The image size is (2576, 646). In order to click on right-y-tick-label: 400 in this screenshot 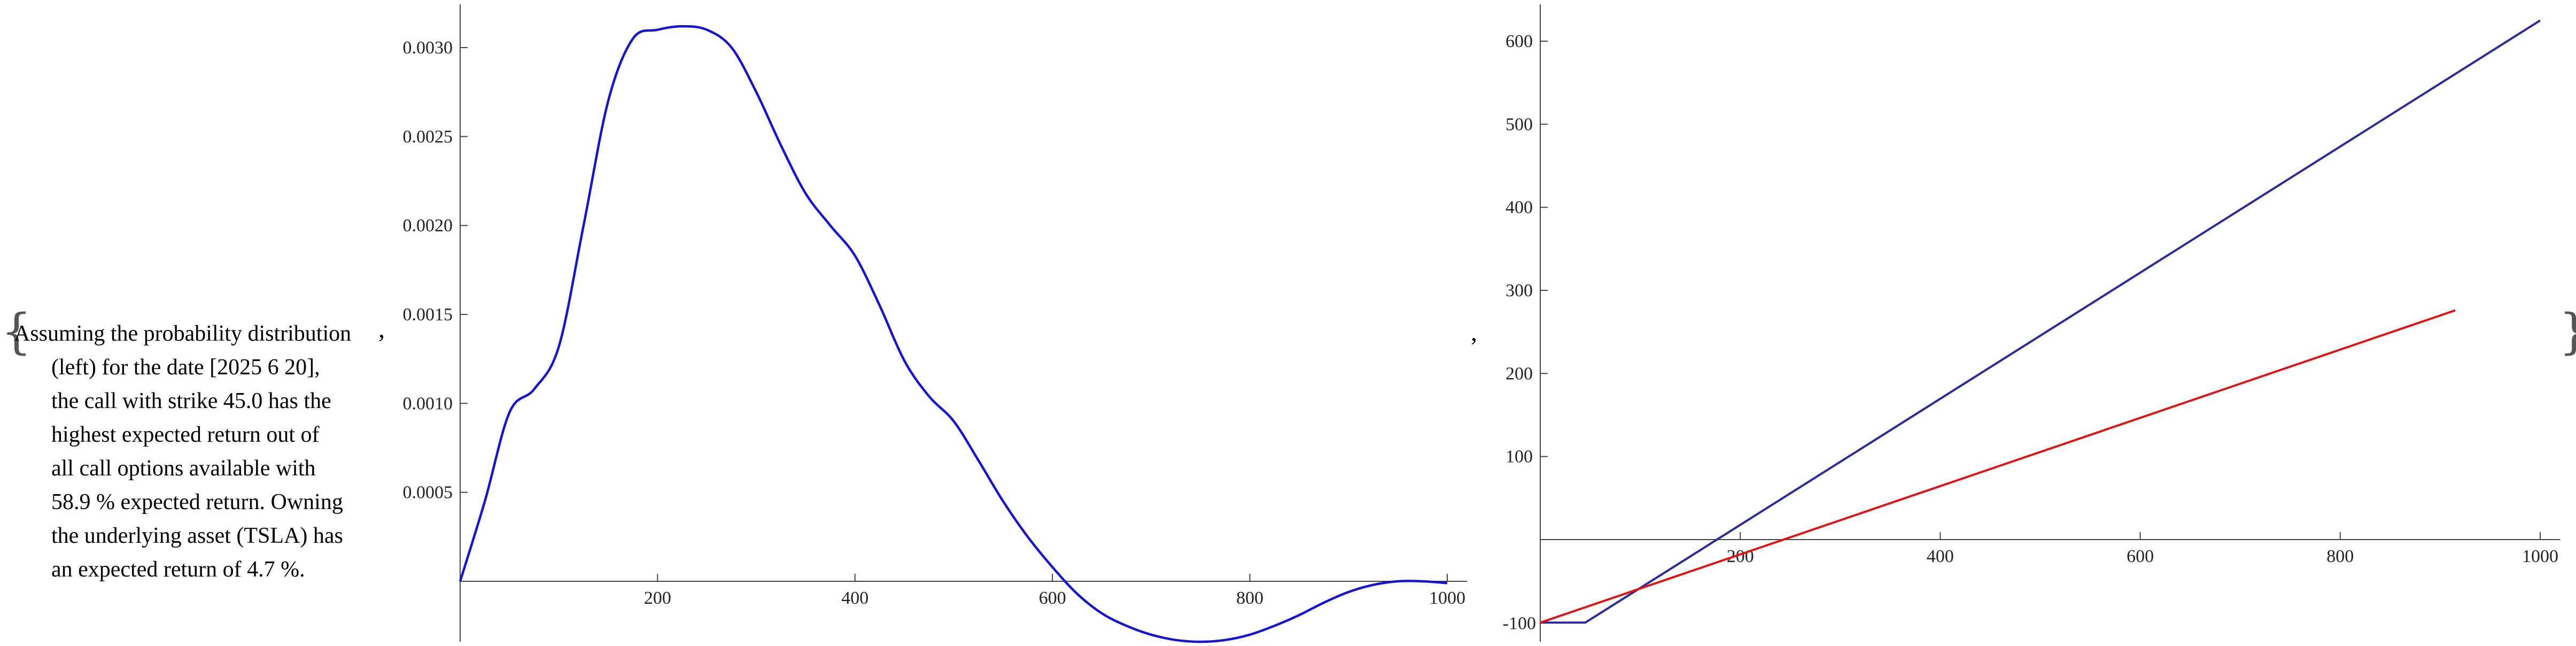, I will do `click(1519, 208)`.